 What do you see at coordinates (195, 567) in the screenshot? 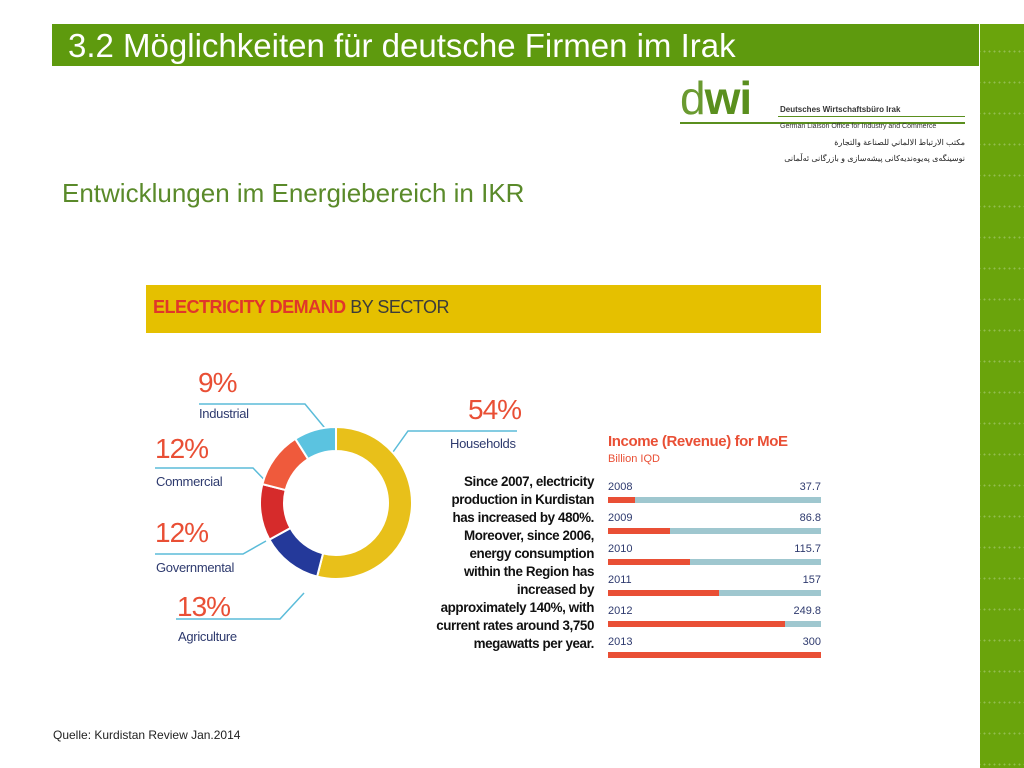
I see `label-governmental: Governmental` at bounding box center [195, 567].